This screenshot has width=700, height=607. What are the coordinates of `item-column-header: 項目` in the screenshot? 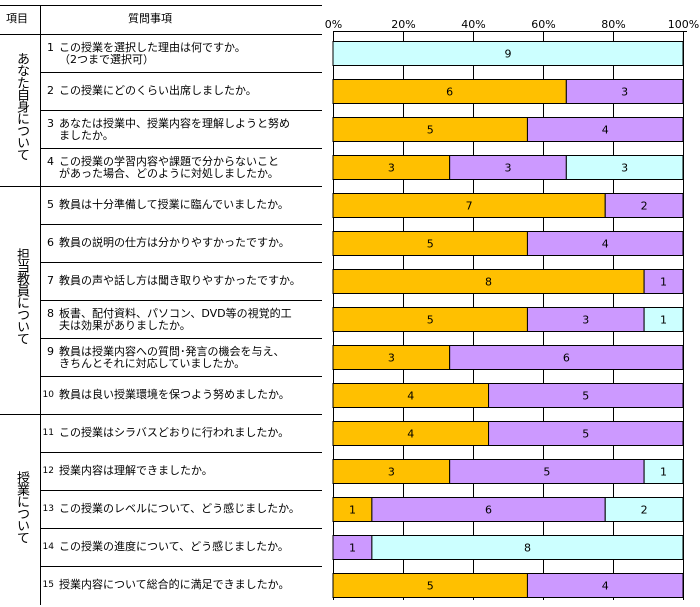 It's located at (17, 18).